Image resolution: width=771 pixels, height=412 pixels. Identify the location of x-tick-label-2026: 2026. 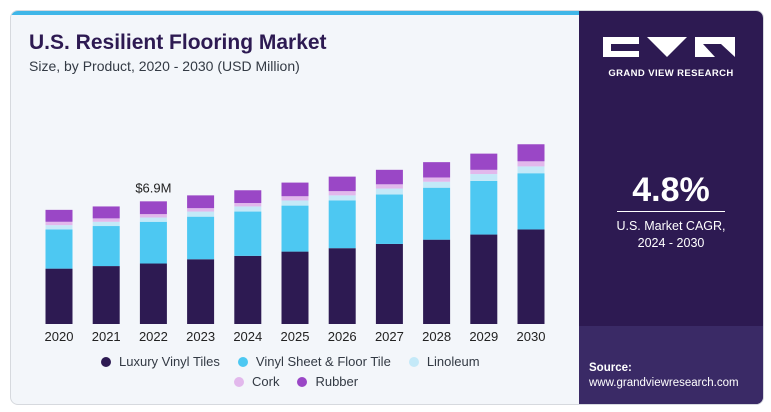
(342, 336).